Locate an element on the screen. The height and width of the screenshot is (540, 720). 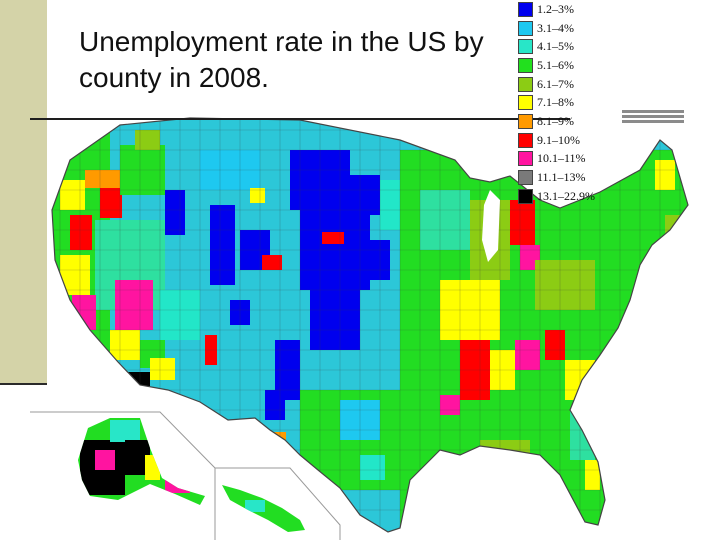
slide-side-bar is located at coordinates (23, 192).